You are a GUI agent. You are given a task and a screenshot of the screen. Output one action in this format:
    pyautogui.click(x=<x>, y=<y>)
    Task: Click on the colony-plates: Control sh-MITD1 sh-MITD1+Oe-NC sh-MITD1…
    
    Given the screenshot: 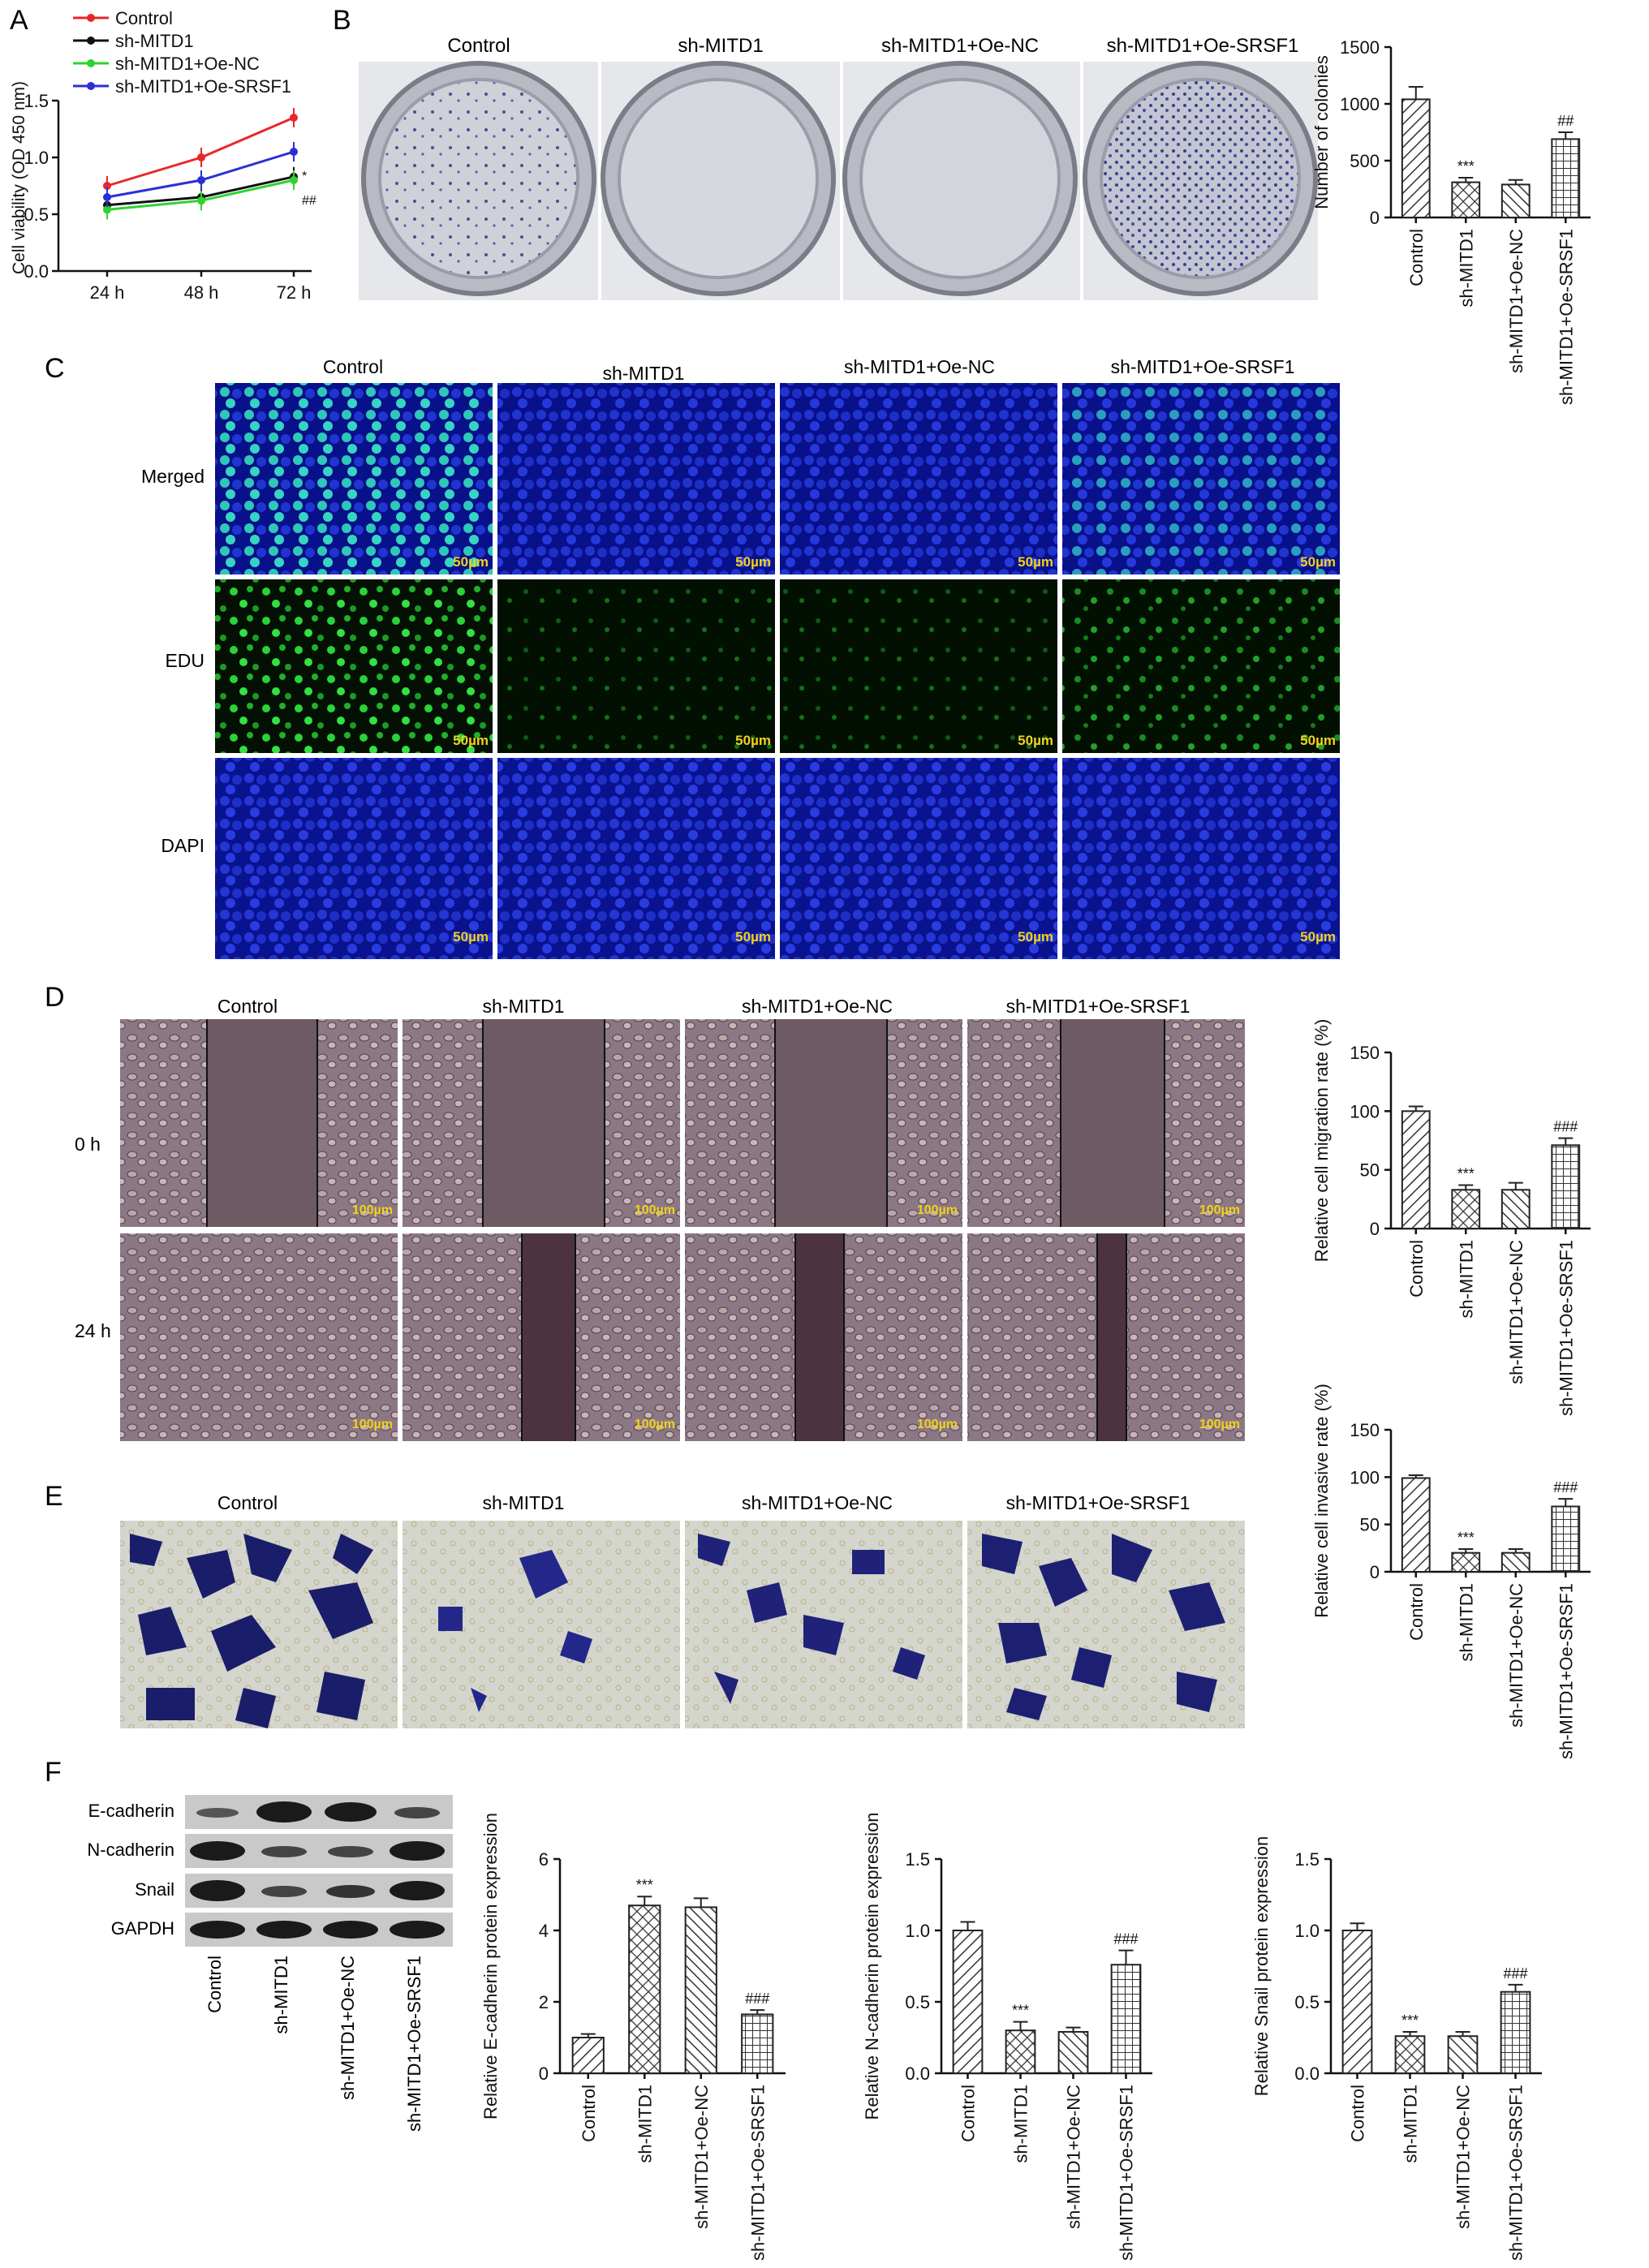 What is the action you would take?
    pyautogui.click(x=838, y=167)
    